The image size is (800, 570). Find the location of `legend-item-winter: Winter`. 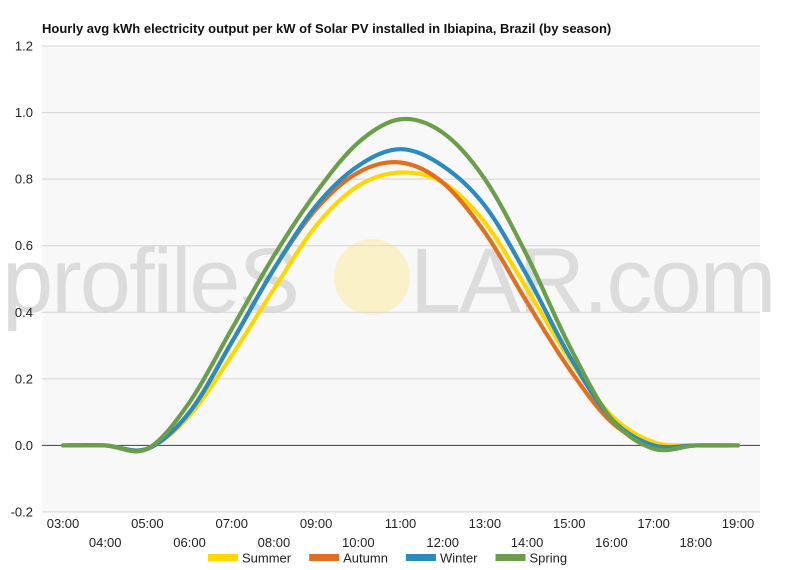

legend-item-winter: Winter is located at coordinates (441, 558).